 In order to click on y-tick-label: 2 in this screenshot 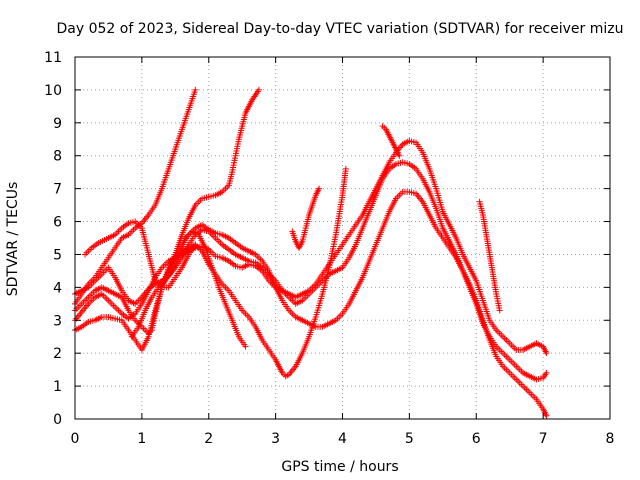, I will do `click(57, 354)`.